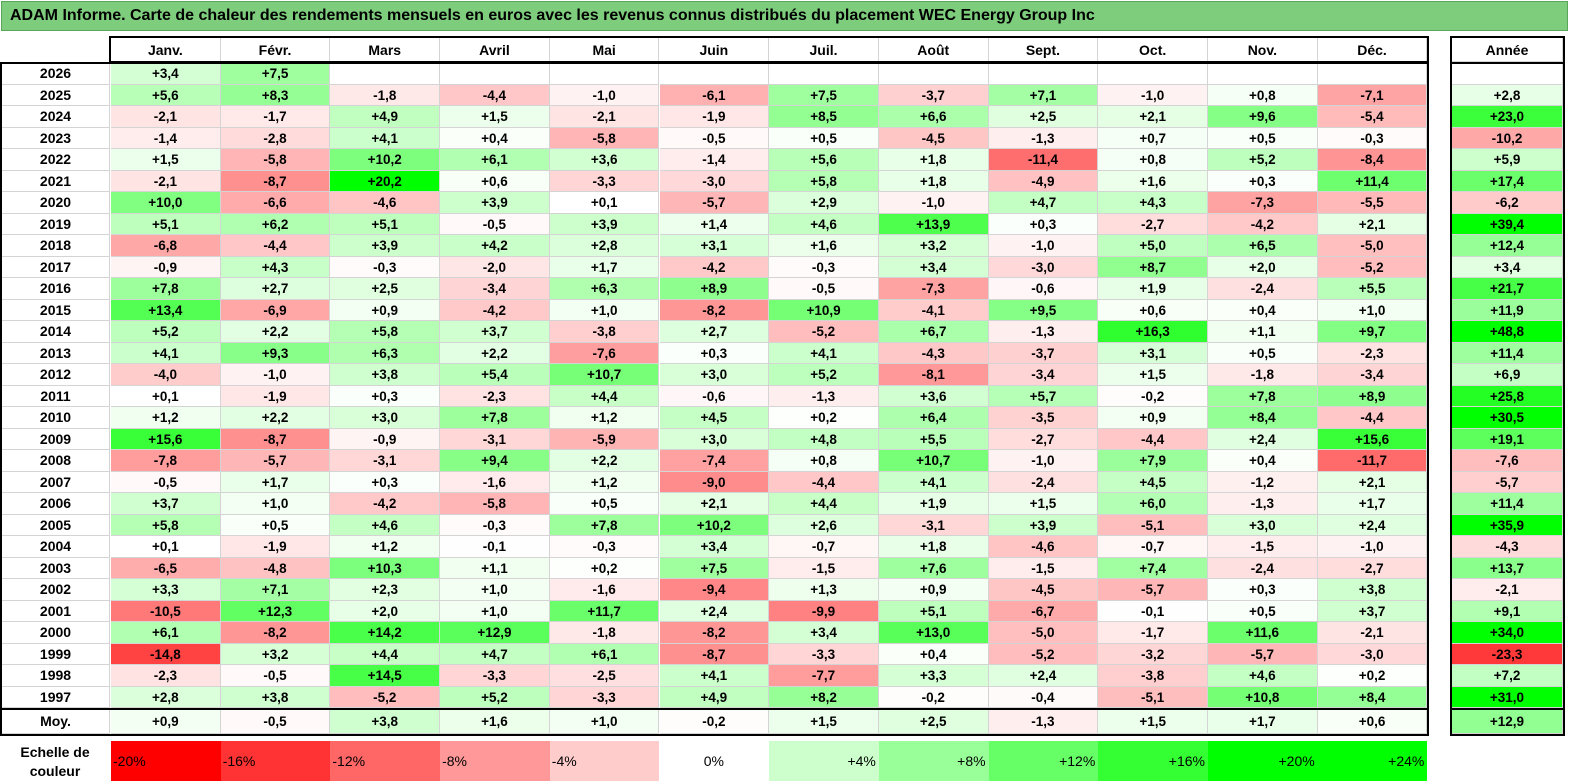 The height and width of the screenshot is (783, 1570). What do you see at coordinates (1372, 224) in the screenshot?
I see `heatmap-cell: +2,1` at bounding box center [1372, 224].